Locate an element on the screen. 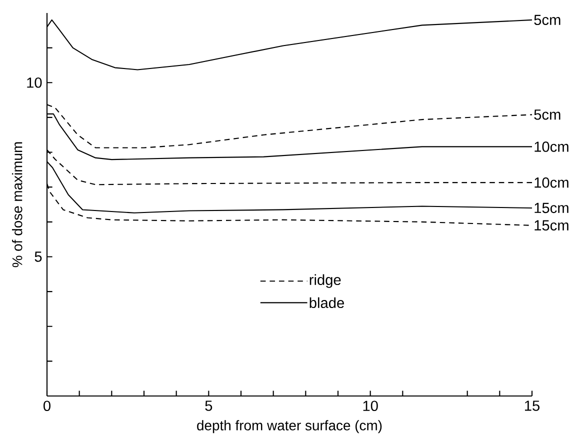  x-tick-label: 15 is located at coordinates (532, 405).